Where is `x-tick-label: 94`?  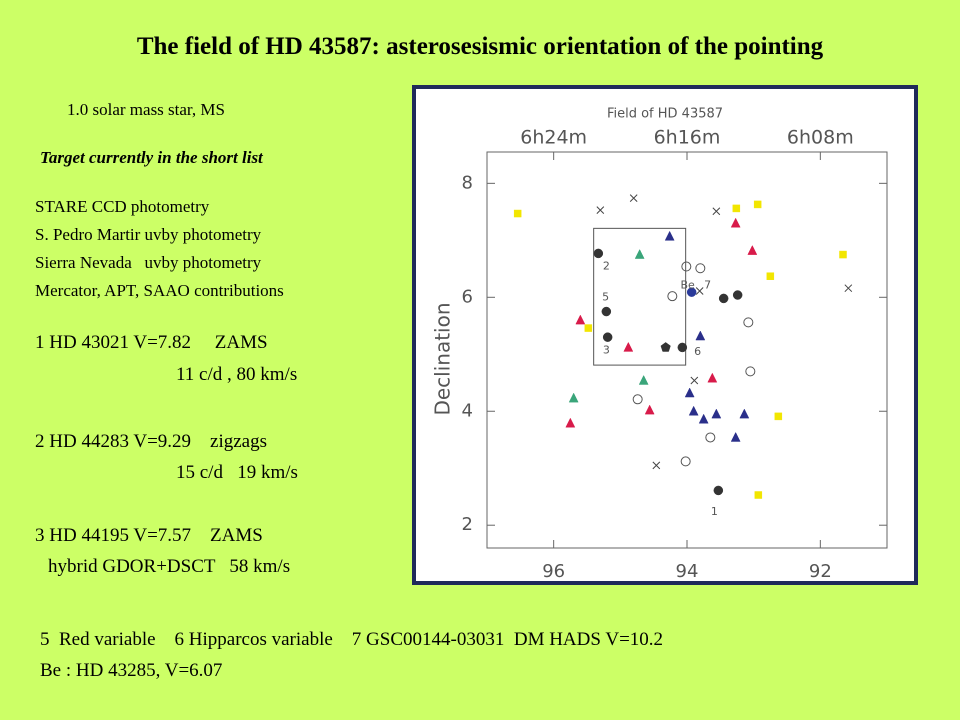 x-tick-label: 94 is located at coordinates (687, 571).